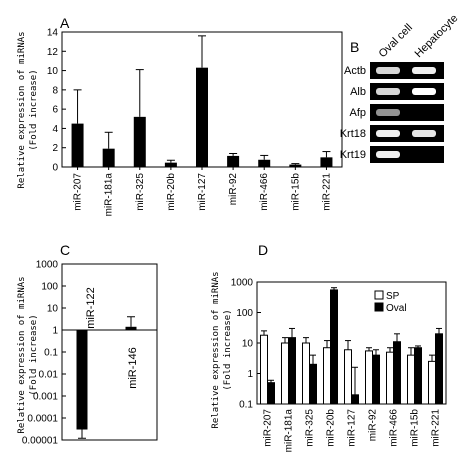 The height and width of the screenshot is (460, 474). Describe the element at coordinates (55, 90) in the screenshot. I see `y-tick-label: 8` at that location.